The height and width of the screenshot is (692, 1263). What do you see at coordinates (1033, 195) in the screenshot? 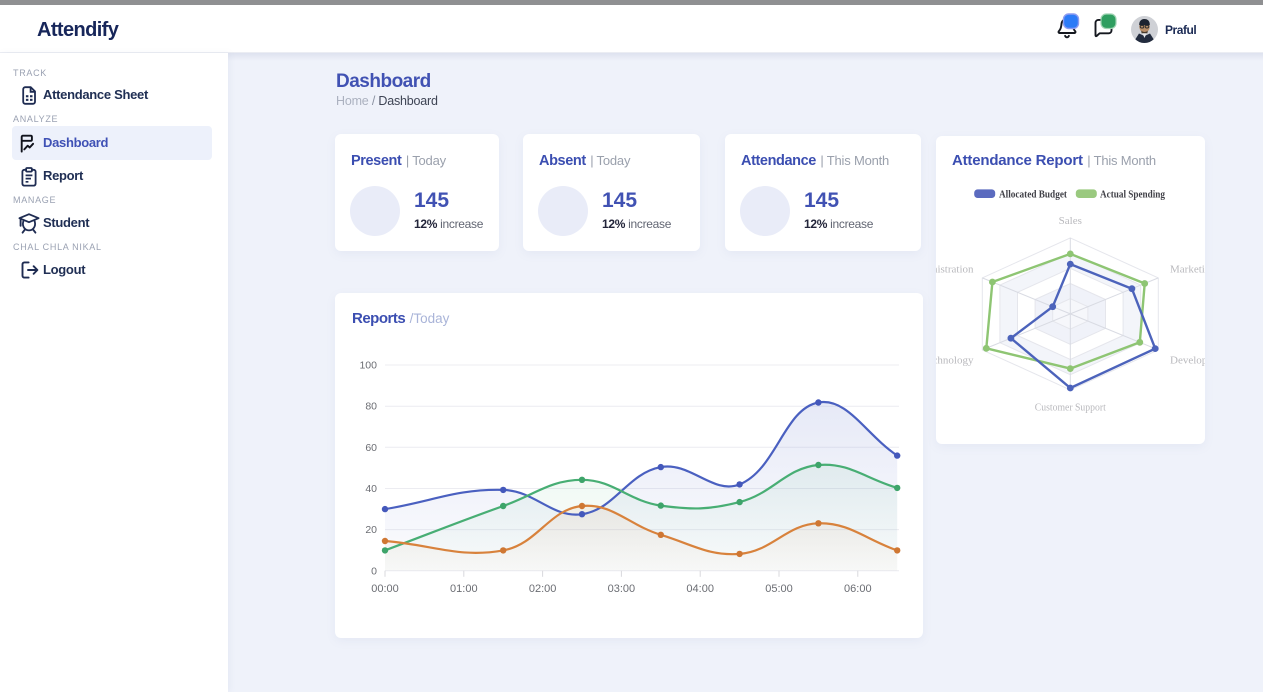
I see `svg-text: Allocated Budget` at bounding box center [1033, 195].